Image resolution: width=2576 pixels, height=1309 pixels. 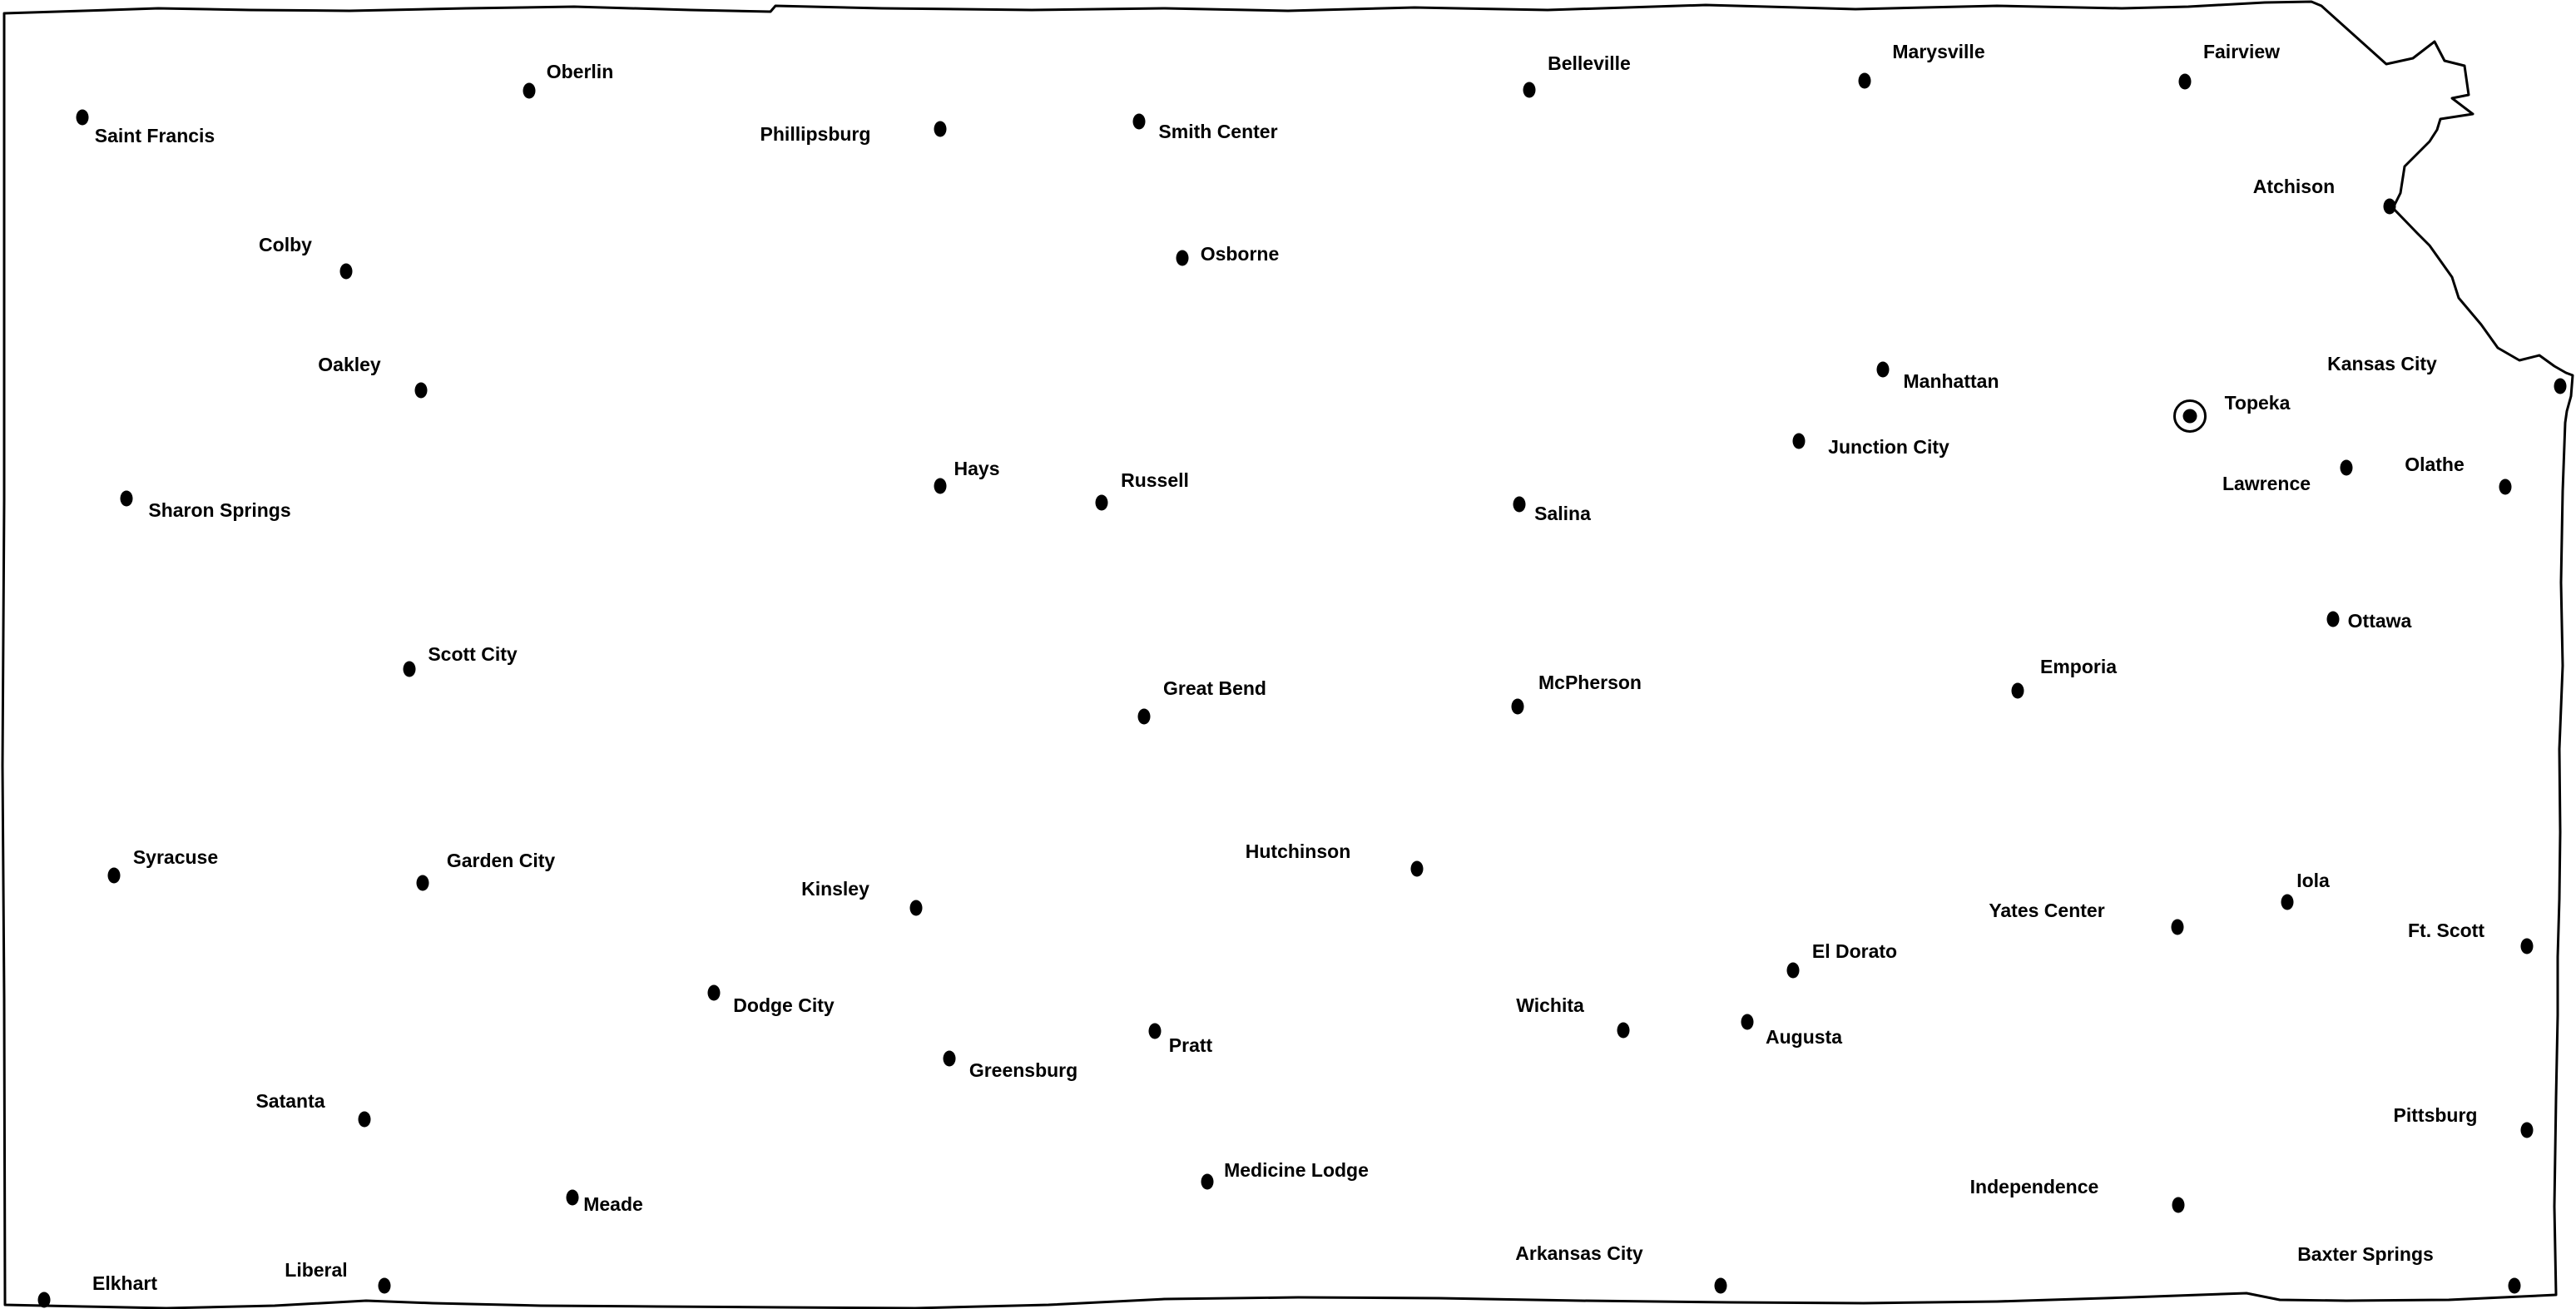 What do you see at coordinates (1335, 858) in the screenshot?
I see `city-hutchinson: Hutchinson` at bounding box center [1335, 858].